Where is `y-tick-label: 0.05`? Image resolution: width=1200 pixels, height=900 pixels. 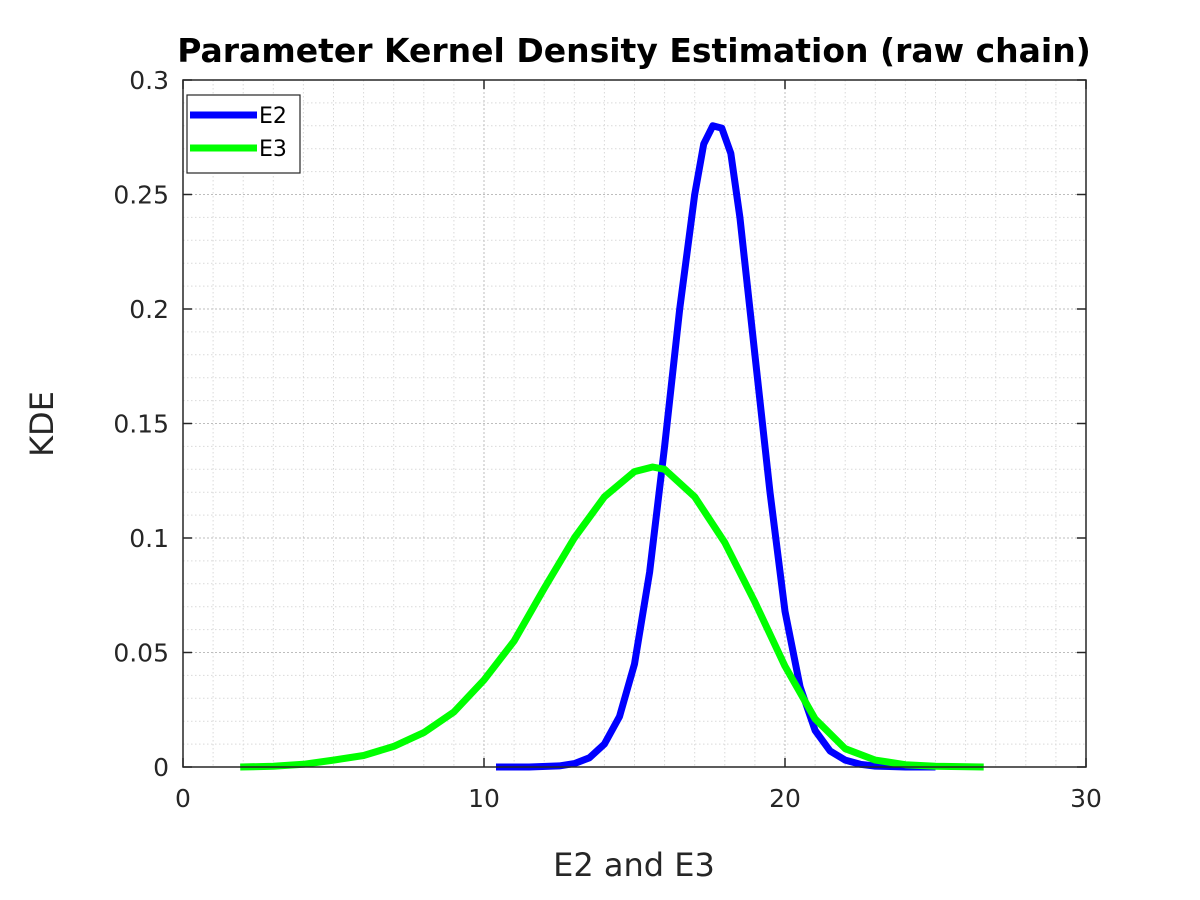 y-tick-label: 0.05 is located at coordinates (141, 653).